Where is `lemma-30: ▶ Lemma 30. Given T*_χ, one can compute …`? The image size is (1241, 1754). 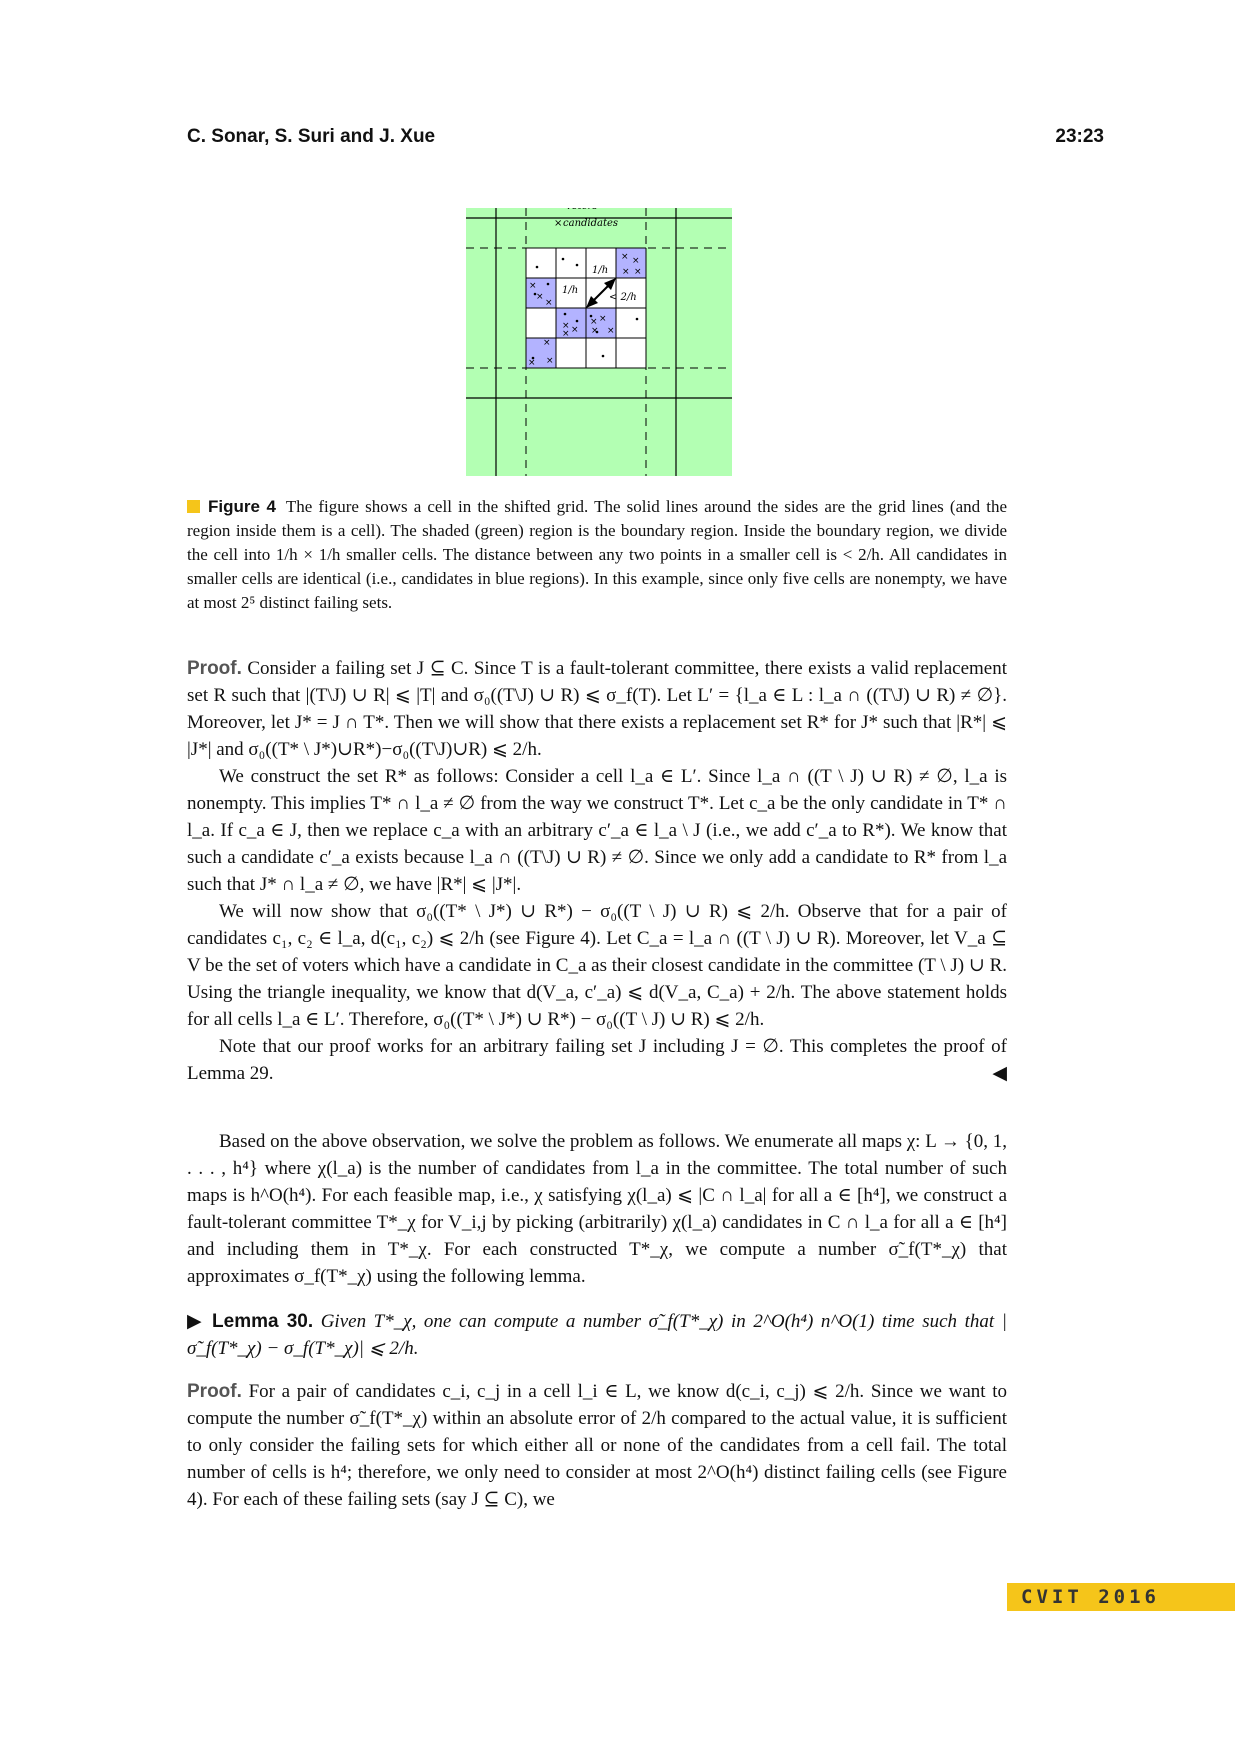 lemma-30: ▶ Lemma 30. Given T*_χ, one can compute … is located at coordinates (597, 1335).